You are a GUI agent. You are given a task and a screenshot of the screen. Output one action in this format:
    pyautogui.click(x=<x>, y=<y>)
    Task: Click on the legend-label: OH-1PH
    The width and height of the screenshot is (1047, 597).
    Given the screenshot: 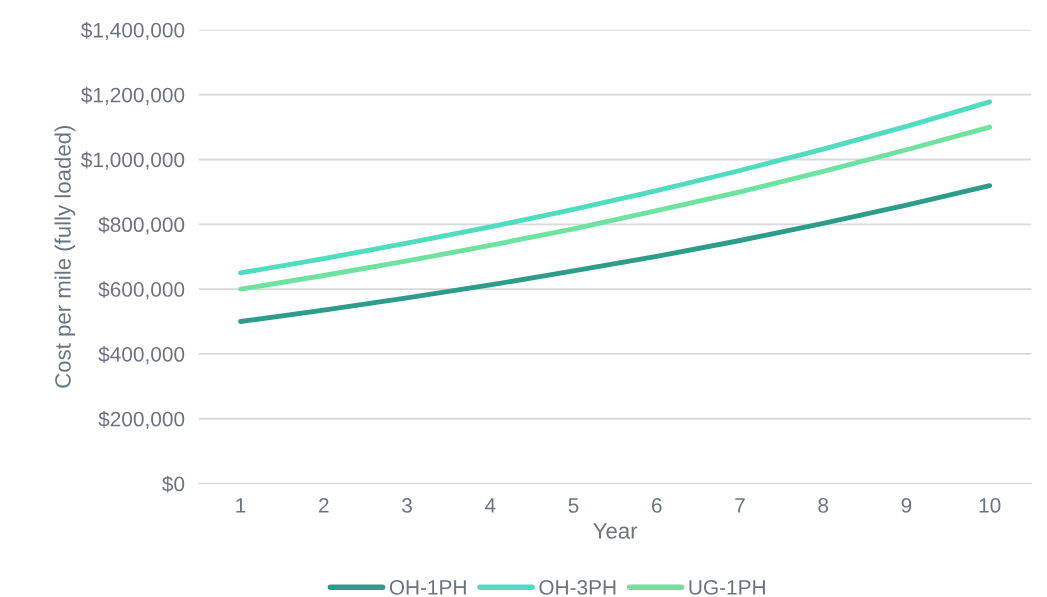 What is the action you would take?
    pyautogui.click(x=427, y=587)
    